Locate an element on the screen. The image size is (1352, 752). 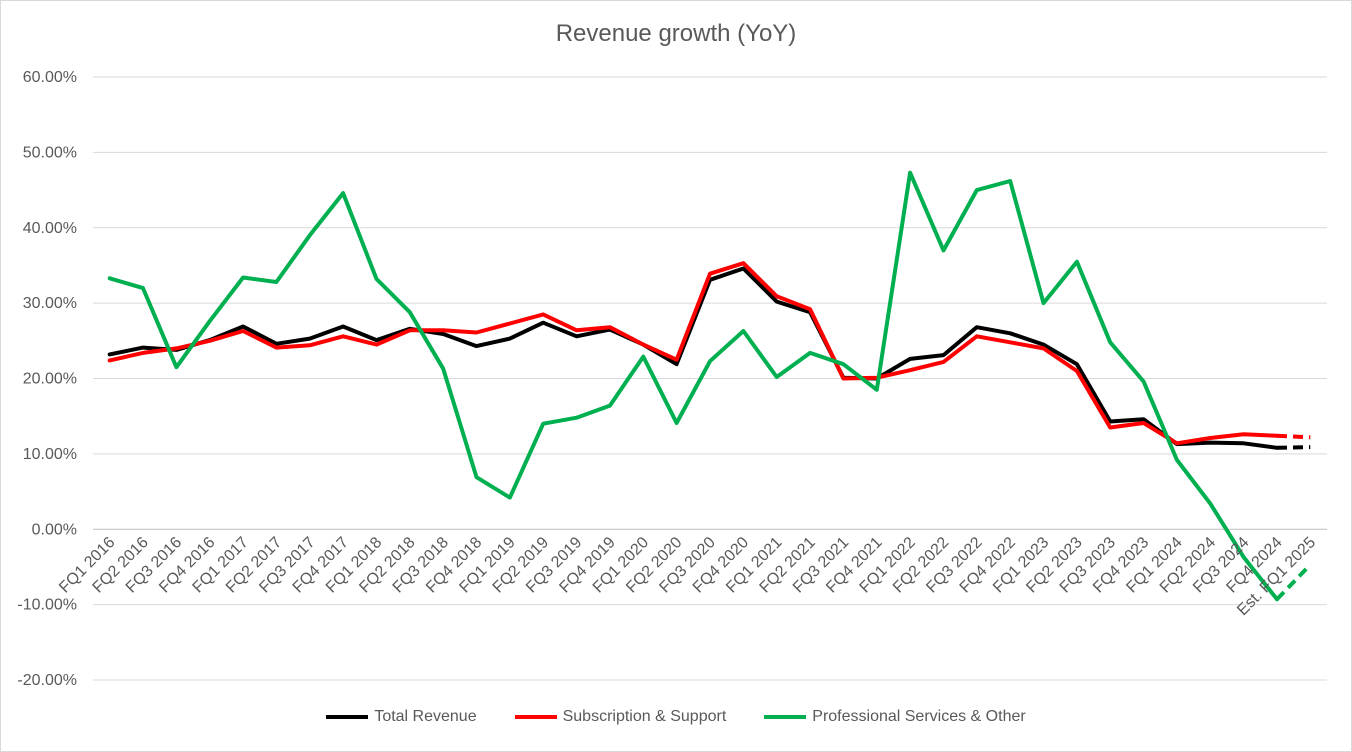
y-tick-label: 0.00% is located at coordinates (54, 529).